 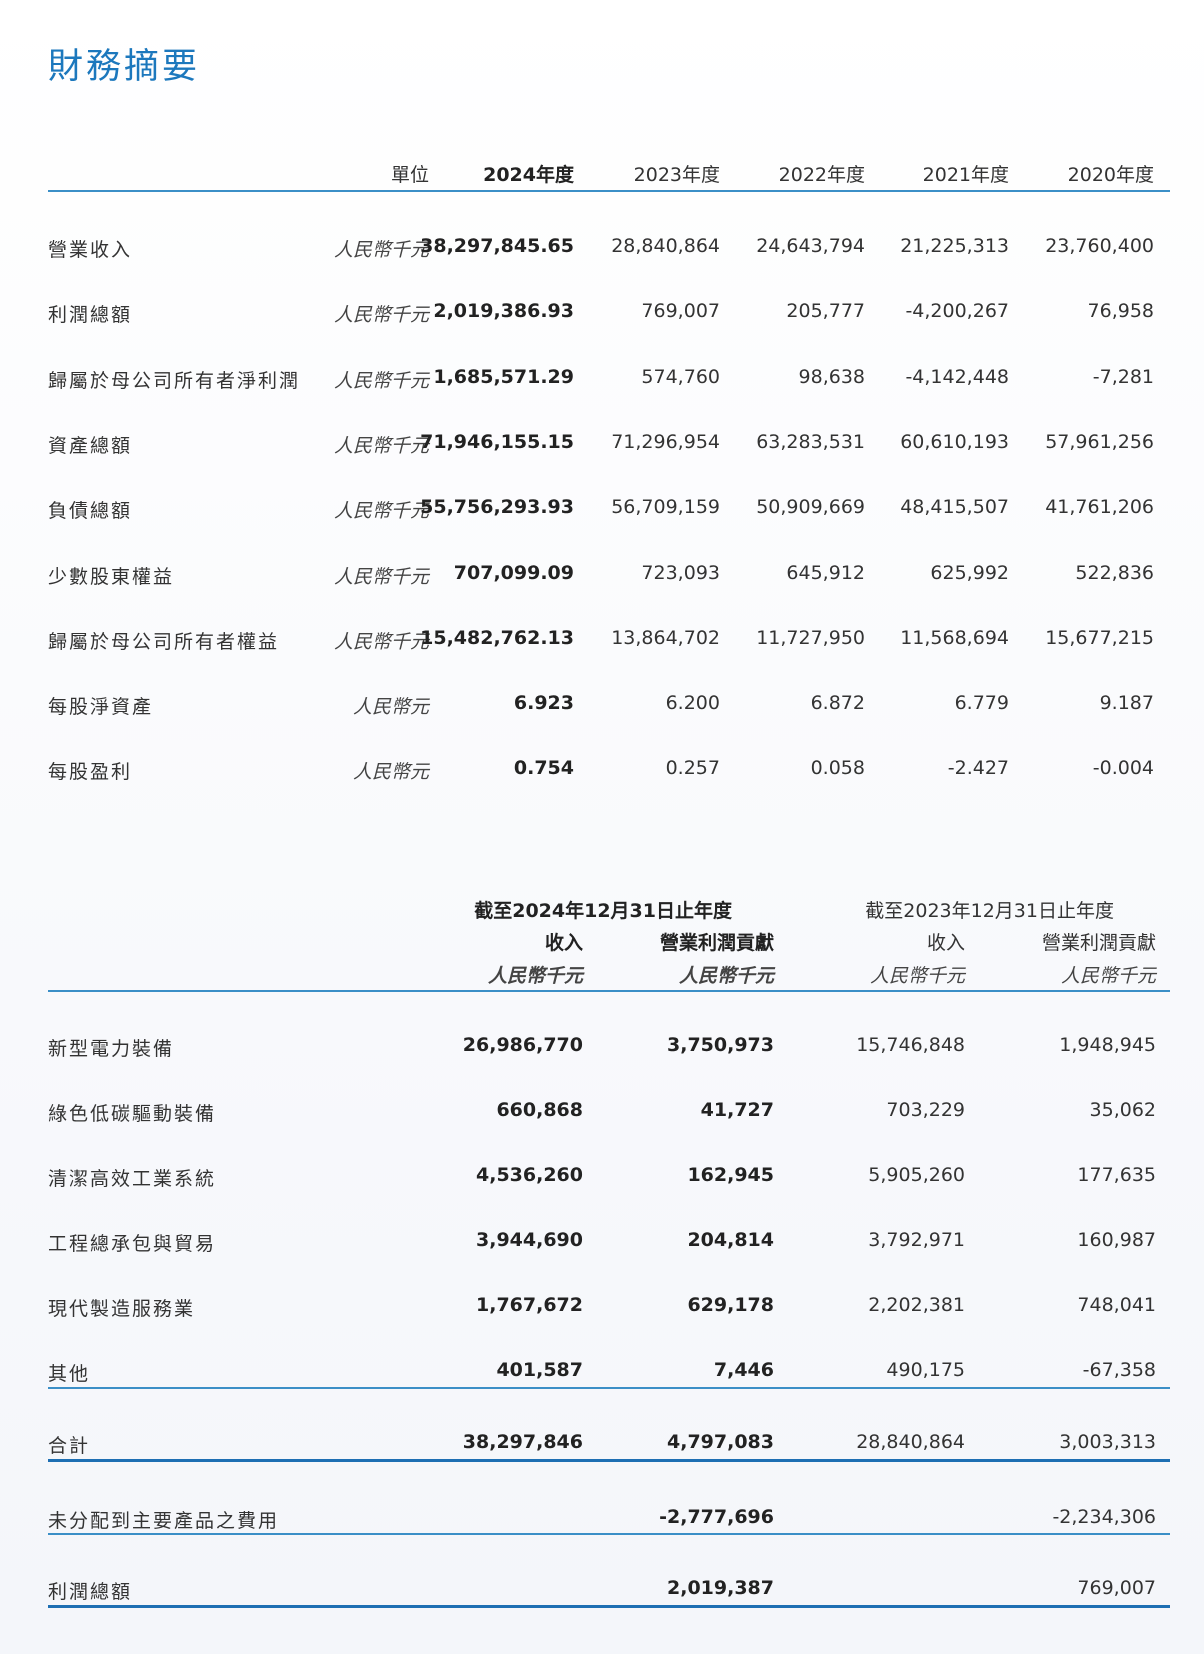 What do you see at coordinates (821, 175) in the screenshot?
I see `column-header: 2022年度` at bounding box center [821, 175].